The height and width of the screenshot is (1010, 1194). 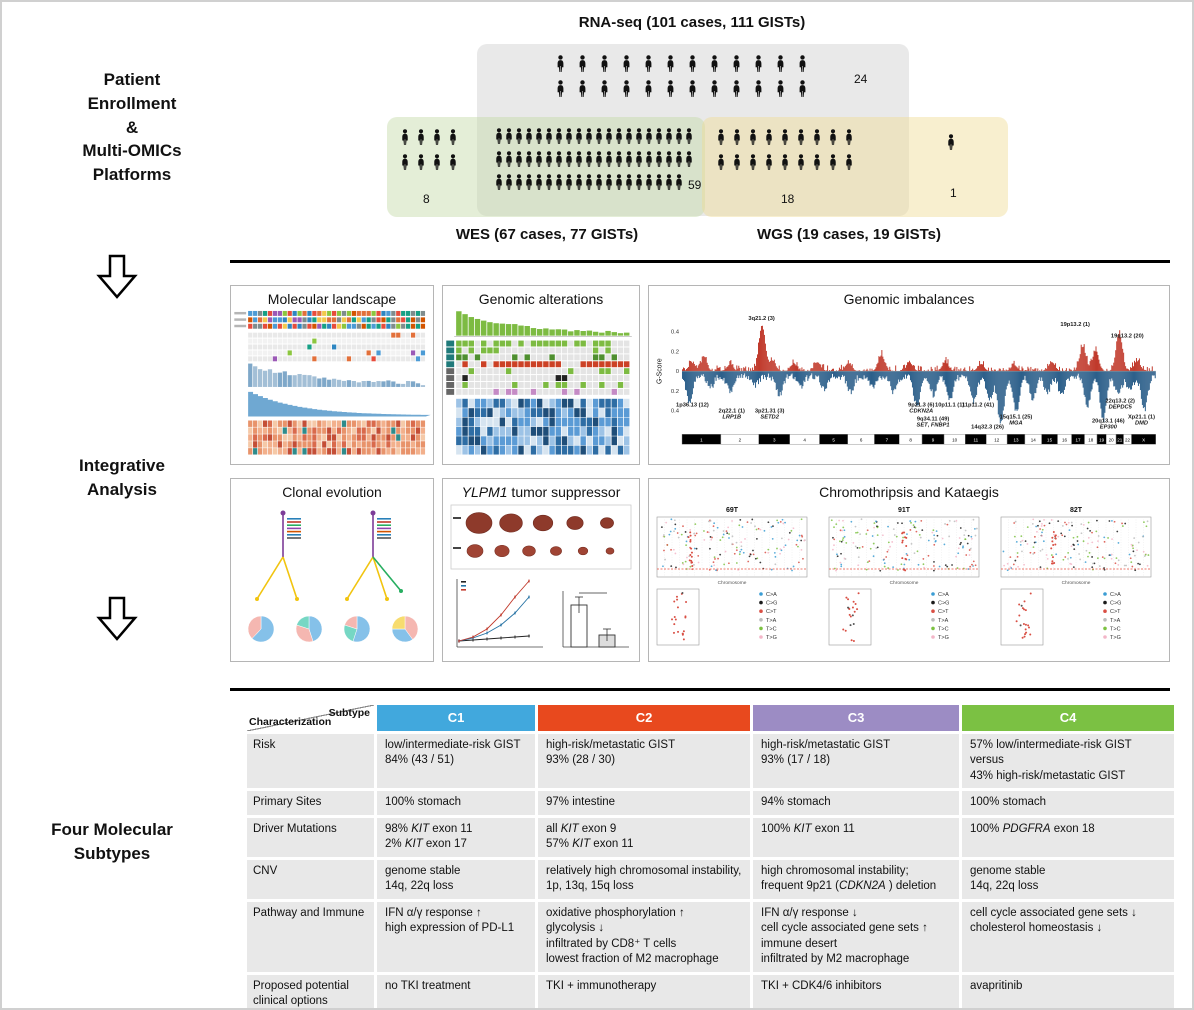 I want to click on table-cell: all KIT exon 9 57% KIT exon 11, so click(x=644, y=837).